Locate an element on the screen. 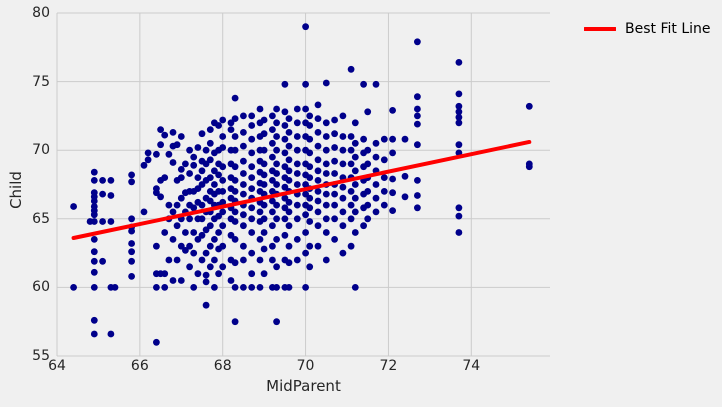 The height and width of the screenshot is (407, 722). legend: Best Fit Line is located at coordinates (647, 29).